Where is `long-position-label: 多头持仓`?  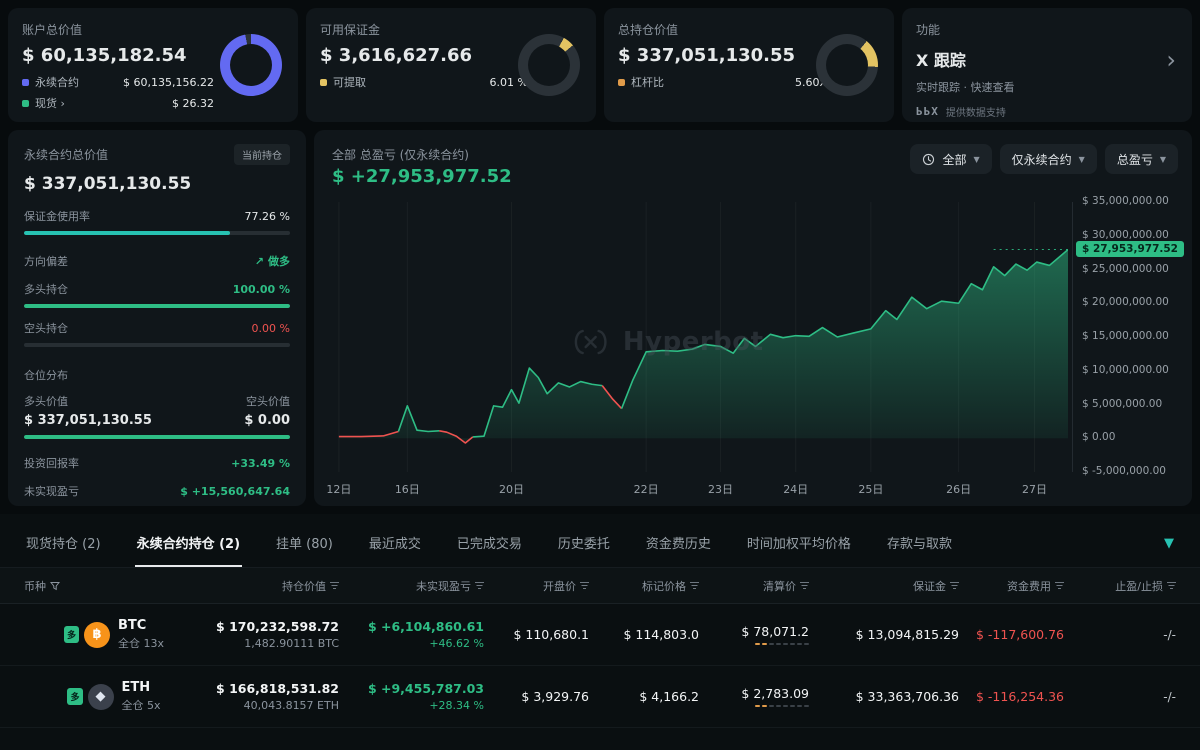
long-position-label: 多头持仓 is located at coordinates (46, 289).